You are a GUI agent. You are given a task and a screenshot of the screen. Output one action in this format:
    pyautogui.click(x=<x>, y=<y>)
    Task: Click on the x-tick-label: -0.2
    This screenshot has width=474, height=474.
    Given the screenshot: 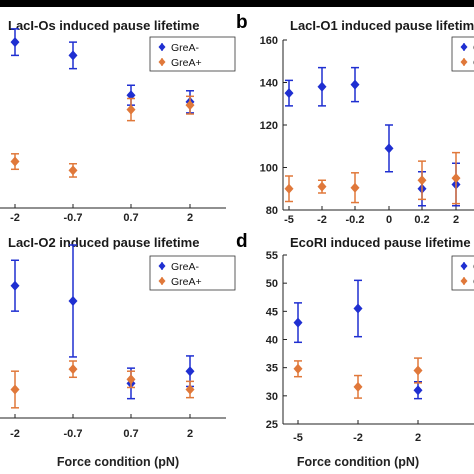 What is the action you would take?
    pyautogui.click(x=355, y=220)
    